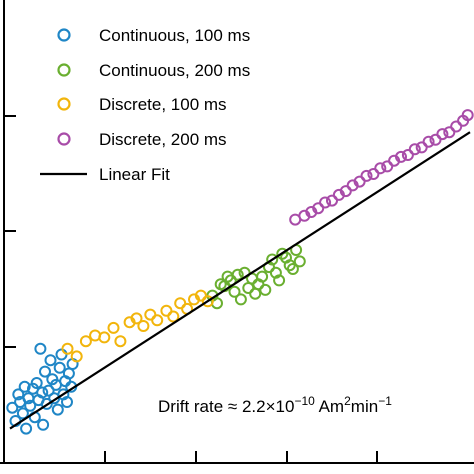  Describe the element at coordinates (329, 406) in the screenshot. I see `annotation-unit-1: Am` at that location.